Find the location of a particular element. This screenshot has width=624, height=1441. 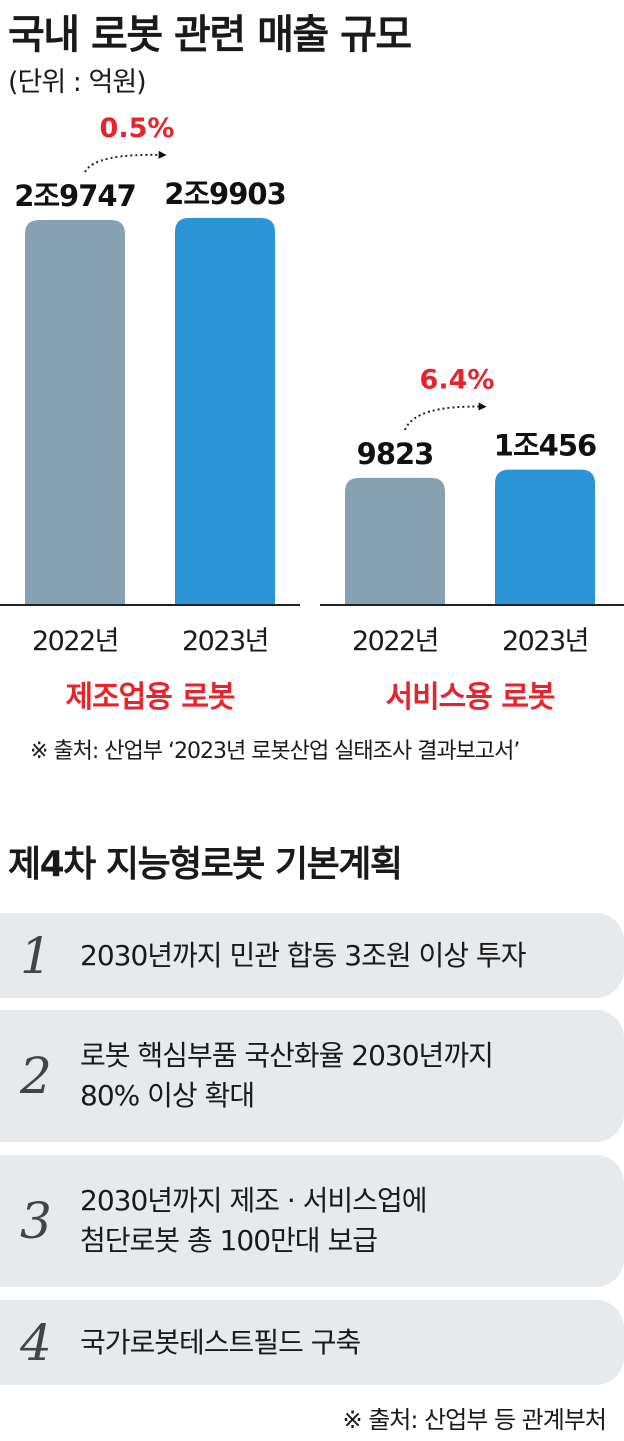

plan-source-note: ※ 출처: 산업부 등 관계부처 is located at coordinates (474, 1420).